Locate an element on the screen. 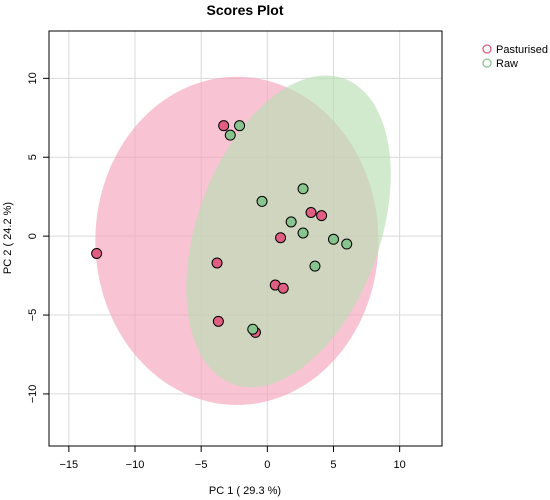 This screenshot has width=550, height=500. y-axis-label: PC 2 ( 24.2 %) is located at coordinates (8, 238).